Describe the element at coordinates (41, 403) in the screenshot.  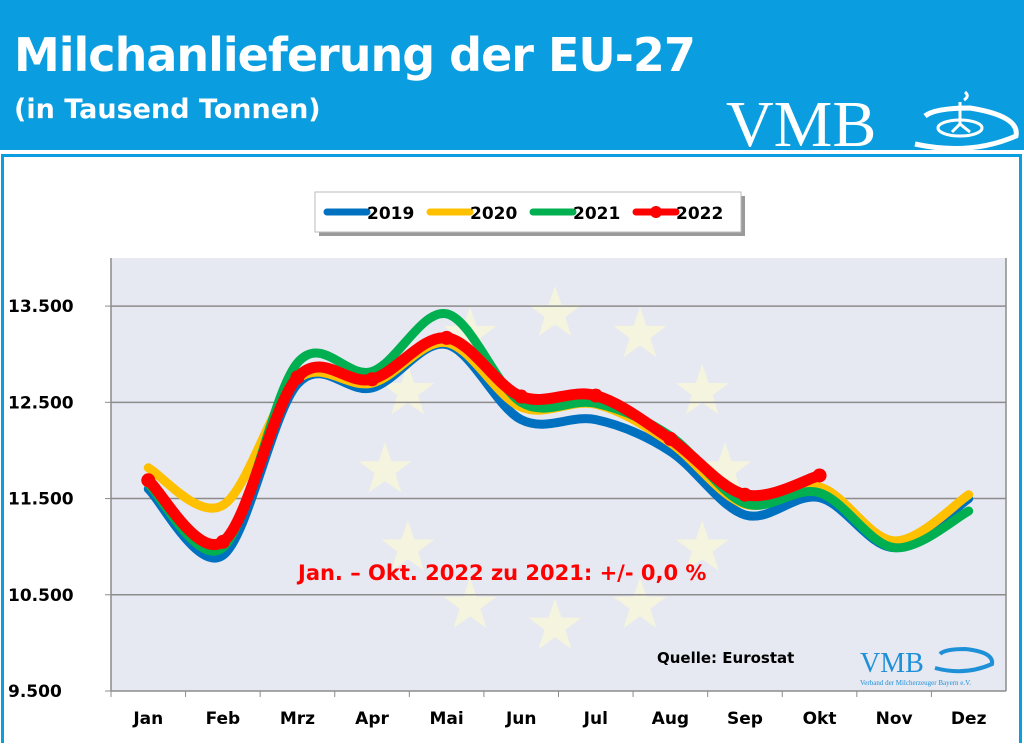
I see `y-tick-label: 12.500` at that location.